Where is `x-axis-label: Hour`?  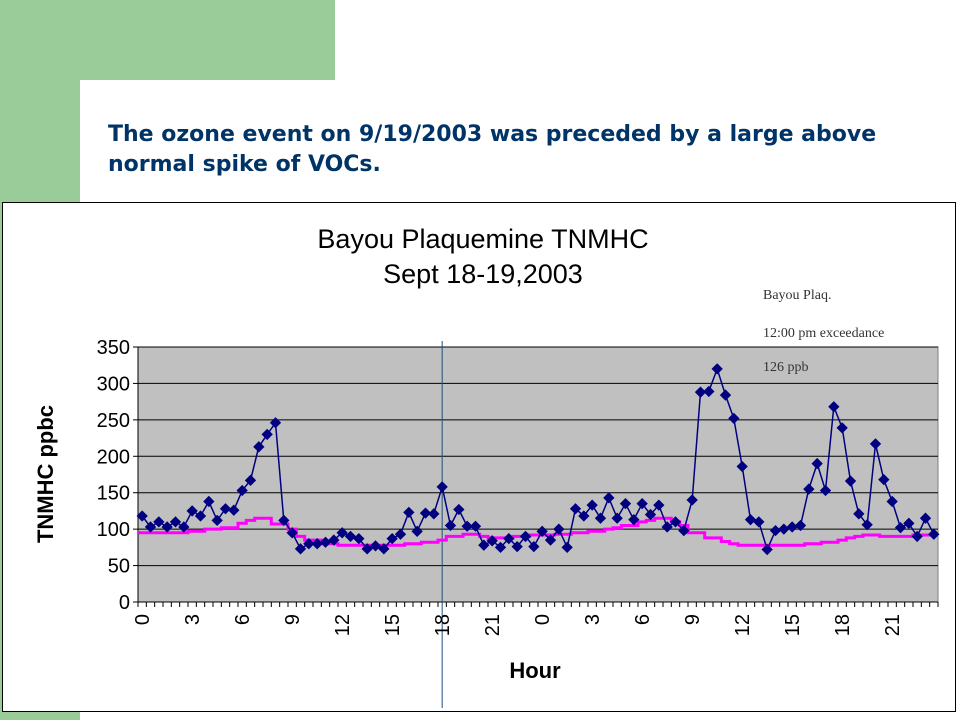
x-axis-label: Hour is located at coordinates (535, 670).